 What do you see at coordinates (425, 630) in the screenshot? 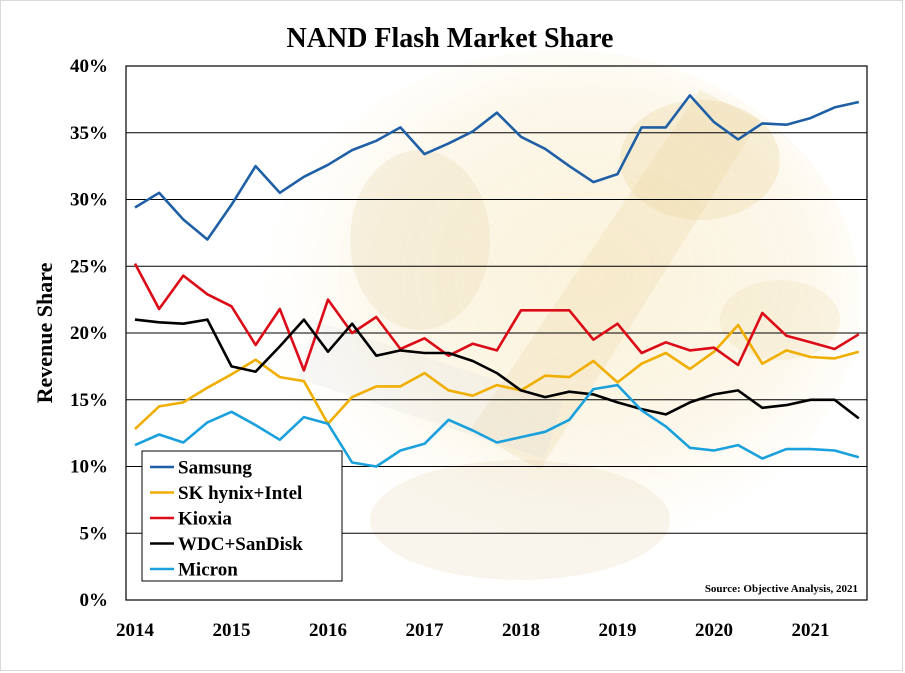
I see `x-tick-label: 2017` at bounding box center [425, 630].